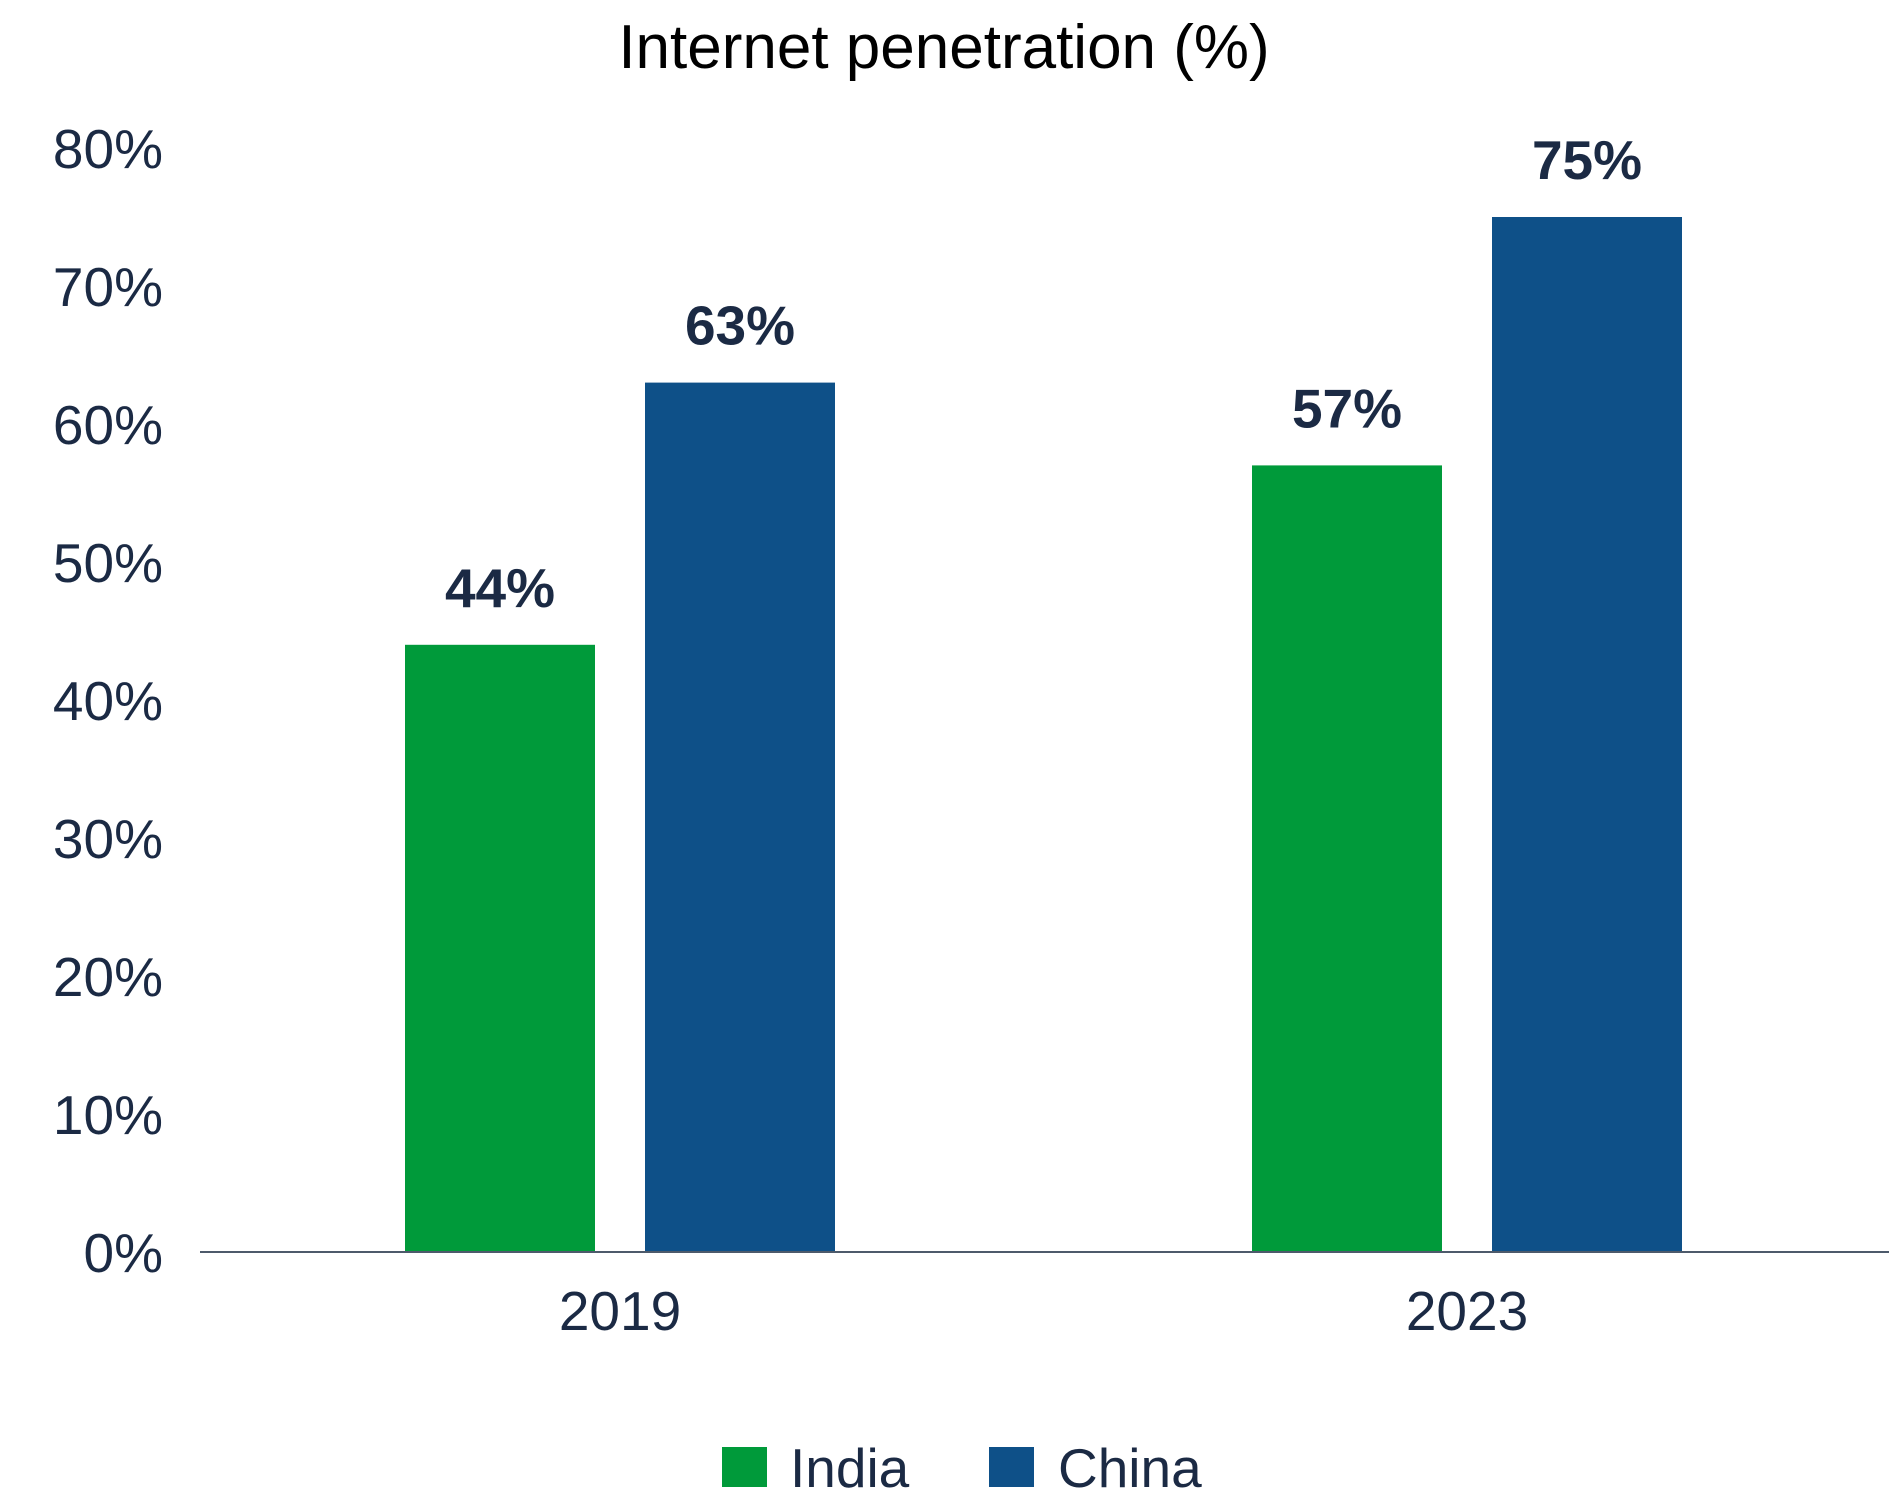  What do you see at coordinates (1043, 1311) in the screenshot?
I see `x-axis-categories: 2019 2023` at bounding box center [1043, 1311].